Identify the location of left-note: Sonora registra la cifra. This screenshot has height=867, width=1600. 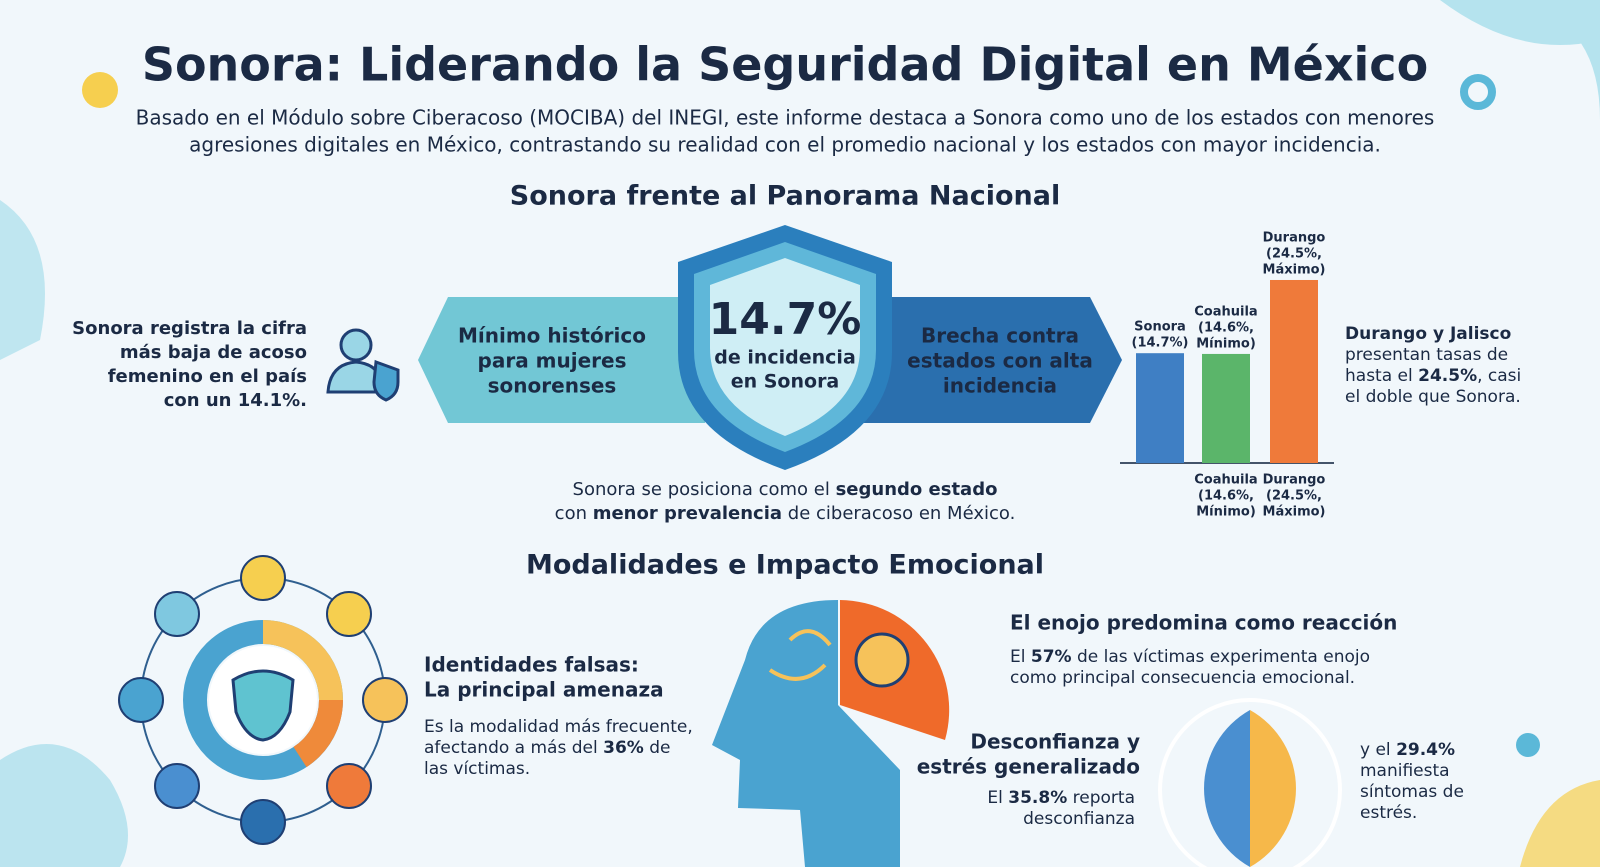
(189, 328).